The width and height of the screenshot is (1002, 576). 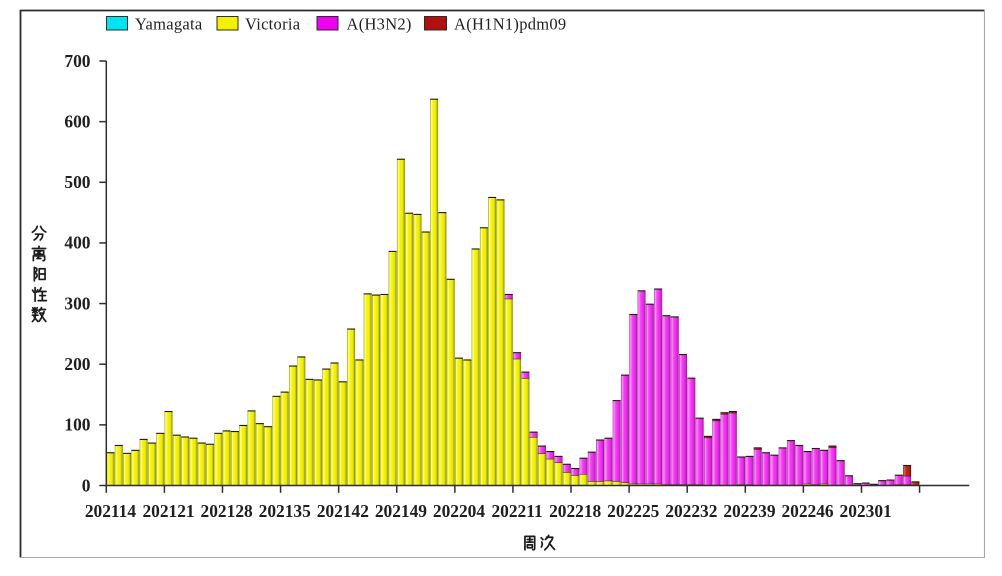 What do you see at coordinates (169, 24) in the screenshot?
I see `svg-text: Yamagata` at bounding box center [169, 24].